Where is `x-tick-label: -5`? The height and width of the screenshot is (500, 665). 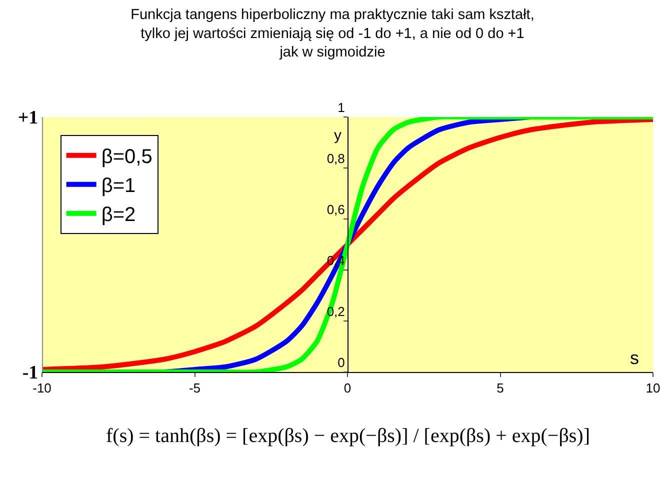
x-tick-label: -5 is located at coordinates (194, 388).